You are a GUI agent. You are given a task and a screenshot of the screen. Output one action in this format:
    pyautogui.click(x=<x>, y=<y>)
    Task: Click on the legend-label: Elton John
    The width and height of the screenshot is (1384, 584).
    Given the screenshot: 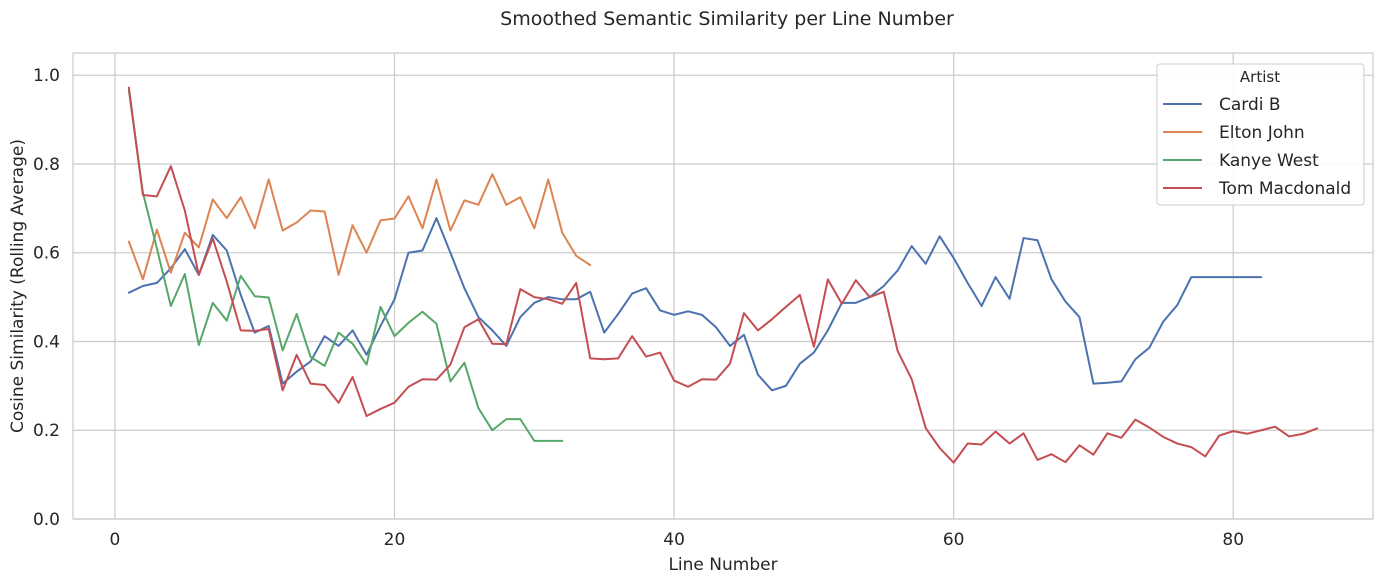 What is the action you would take?
    pyautogui.click(x=1262, y=133)
    